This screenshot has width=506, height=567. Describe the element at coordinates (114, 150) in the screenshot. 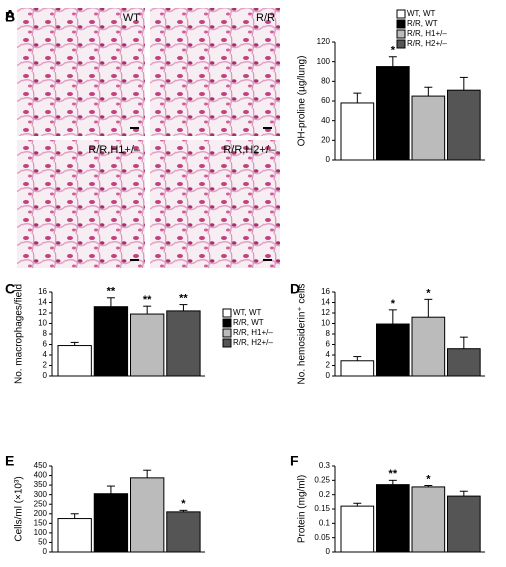

I see `image-label: R/R,H1+/–` at that location.